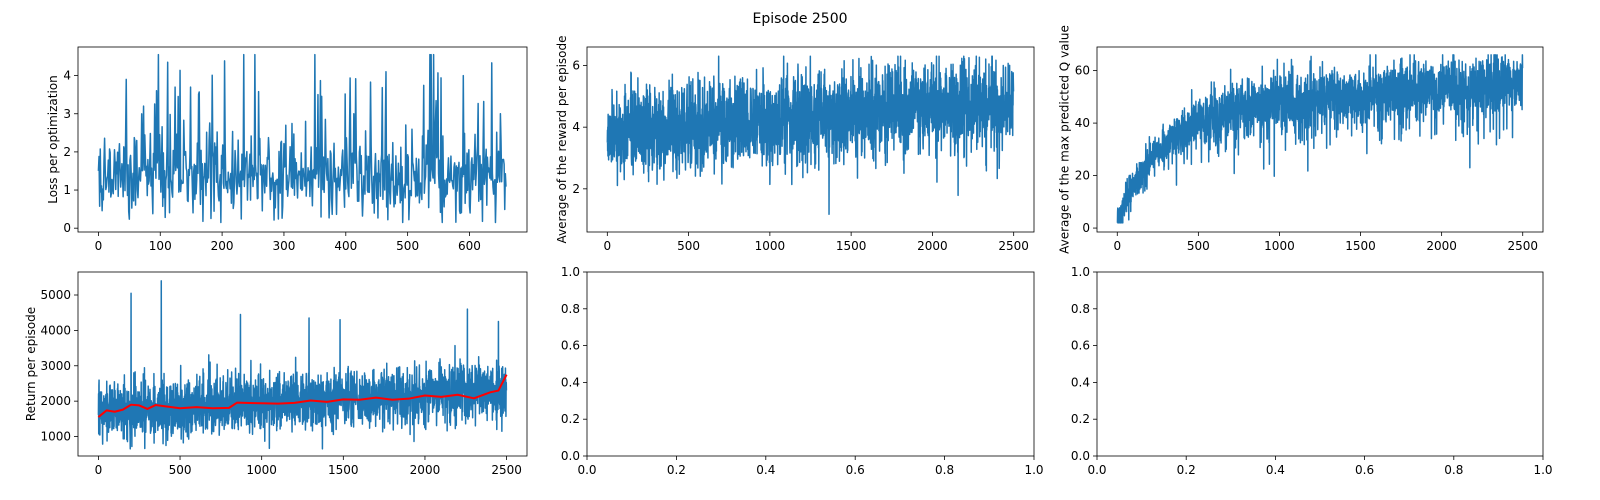 This screenshot has height=500, width=1600. I want to click on y-axis-label: Loss per optimization, so click(53, 139).